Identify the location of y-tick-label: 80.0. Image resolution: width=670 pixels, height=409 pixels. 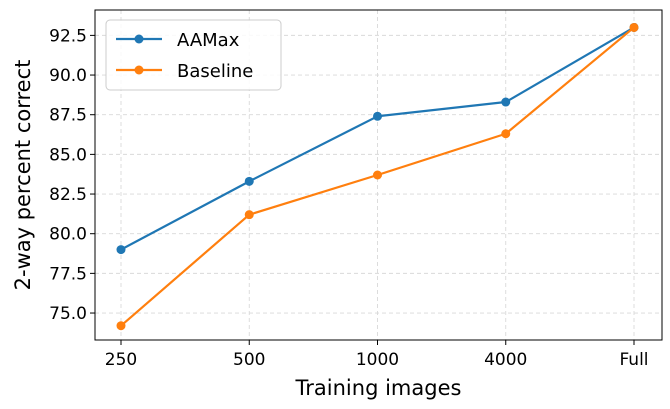
(68, 235).